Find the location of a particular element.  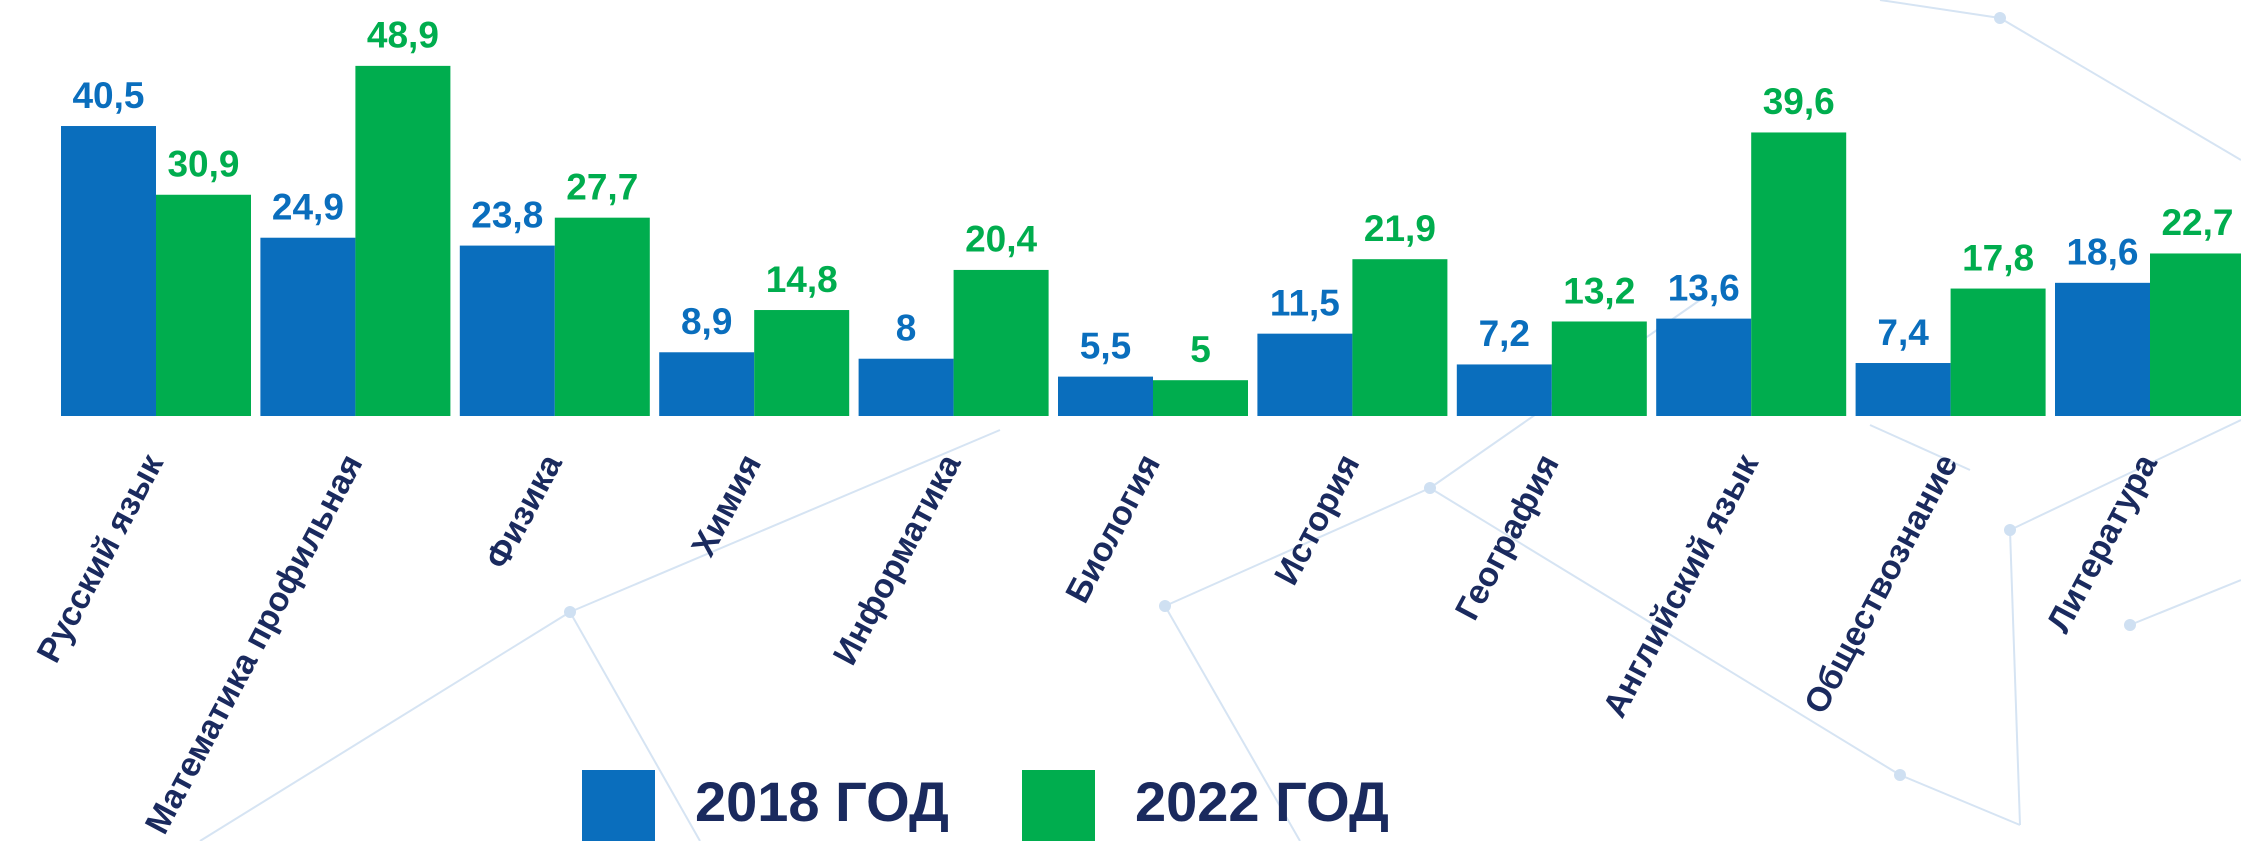

x-tick-label: Биология is located at coordinates (1113, 528).